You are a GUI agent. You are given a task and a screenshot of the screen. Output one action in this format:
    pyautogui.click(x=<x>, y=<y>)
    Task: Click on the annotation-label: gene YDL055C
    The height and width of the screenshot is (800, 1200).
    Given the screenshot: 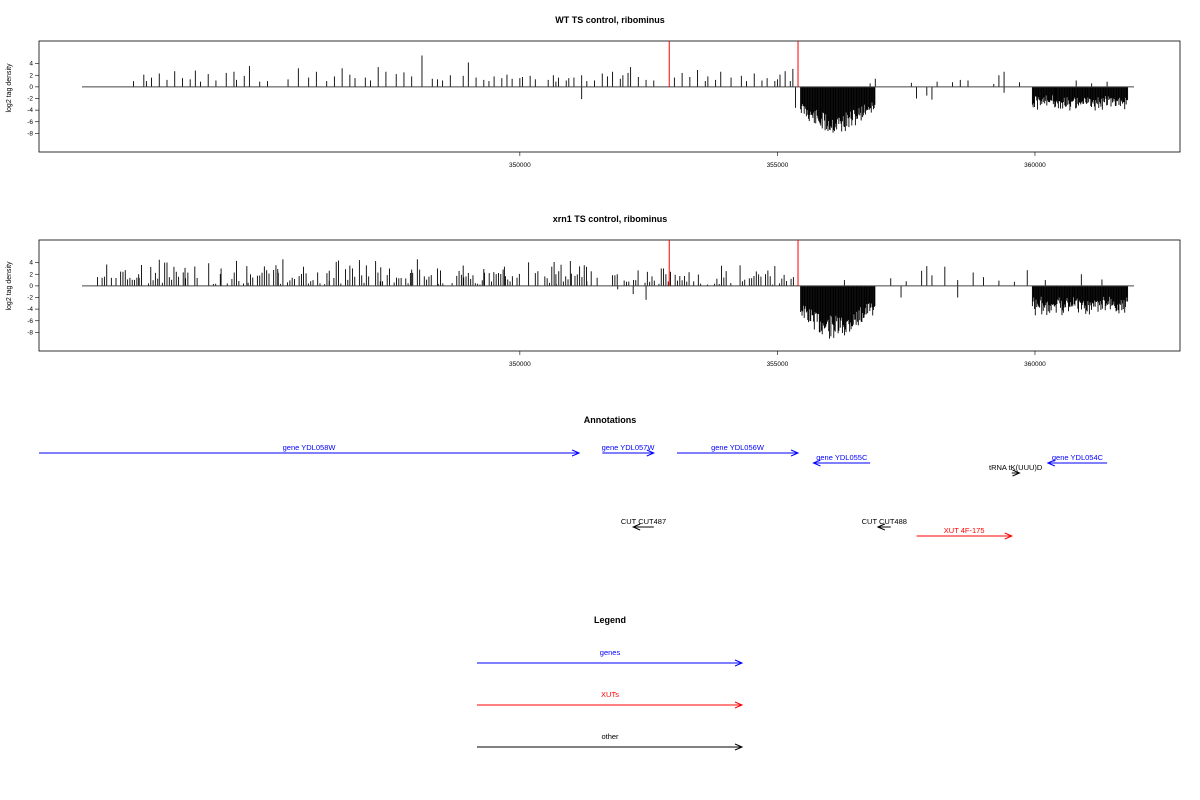 What is the action you would take?
    pyautogui.click(x=842, y=457)
    